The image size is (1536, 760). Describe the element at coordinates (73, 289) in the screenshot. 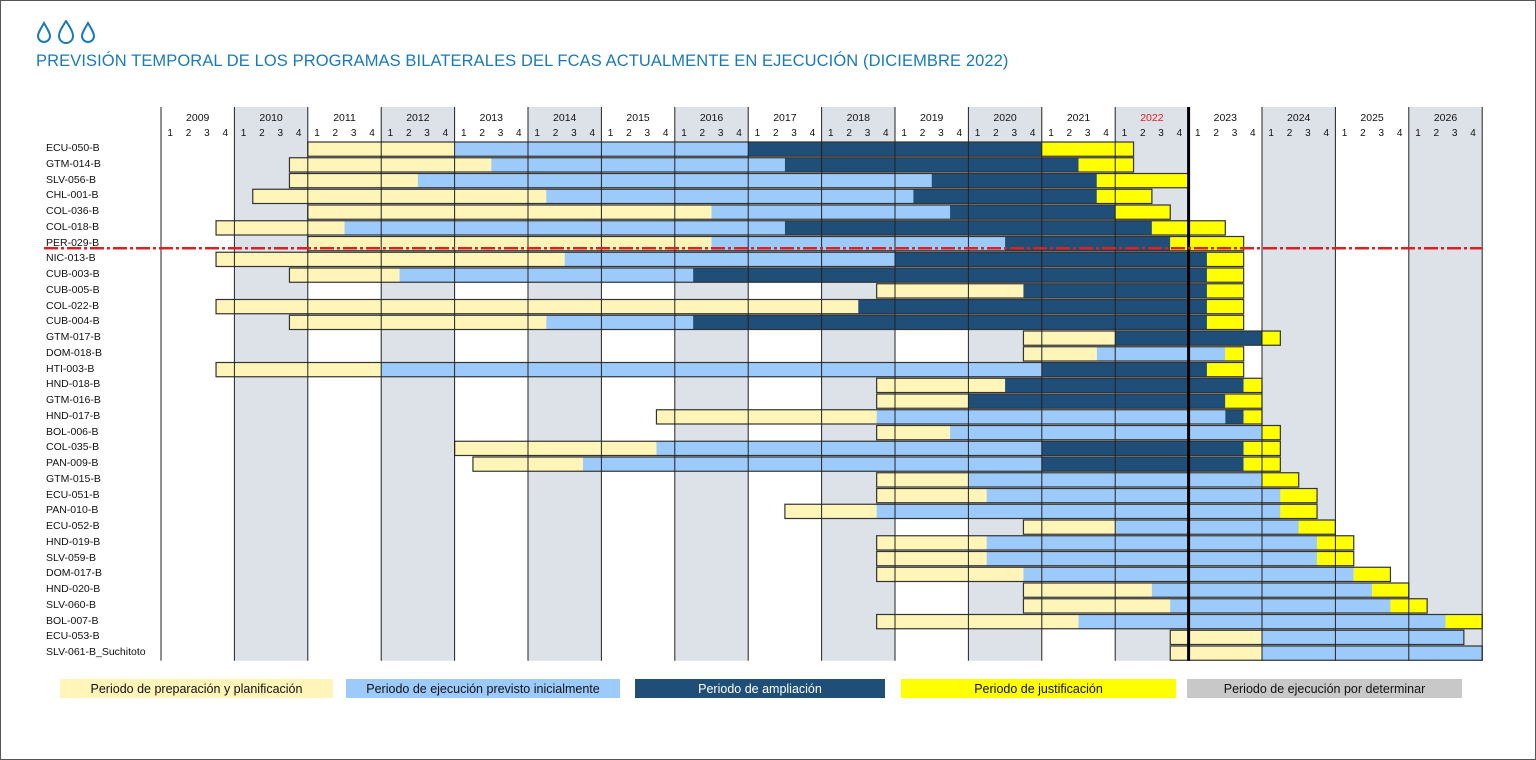

I see `program-label: CUB-005-B` at that location.